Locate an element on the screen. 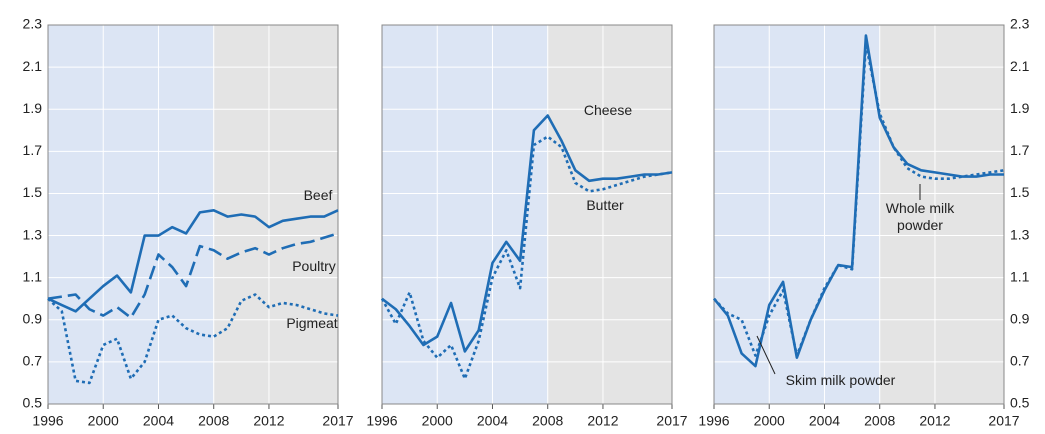 Image resolution: width=1045 pixels, height=434 pixels. series-label: Butter is located at coordinates (605, 205).